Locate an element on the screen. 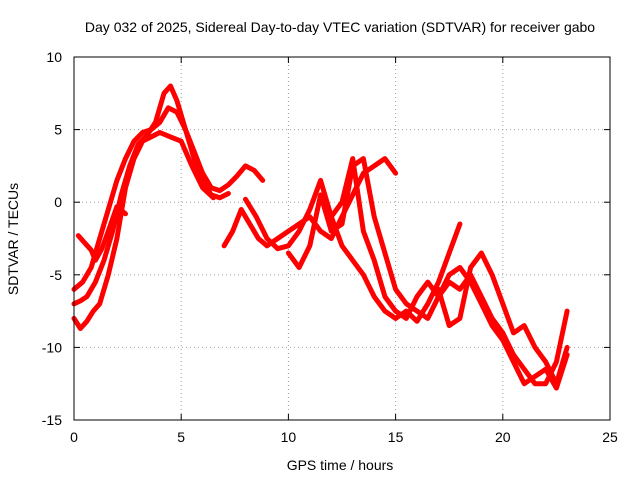 The image size is (640, 480). x-tick-label: 20 is located at coordinates (503, 437).